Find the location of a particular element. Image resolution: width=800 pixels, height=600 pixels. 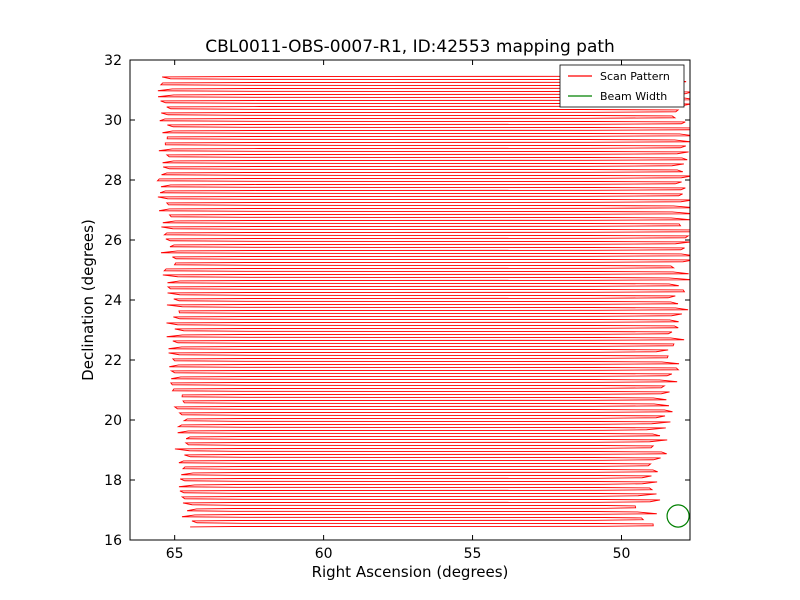

beam-width-circle is located at coordinates (678, 516).